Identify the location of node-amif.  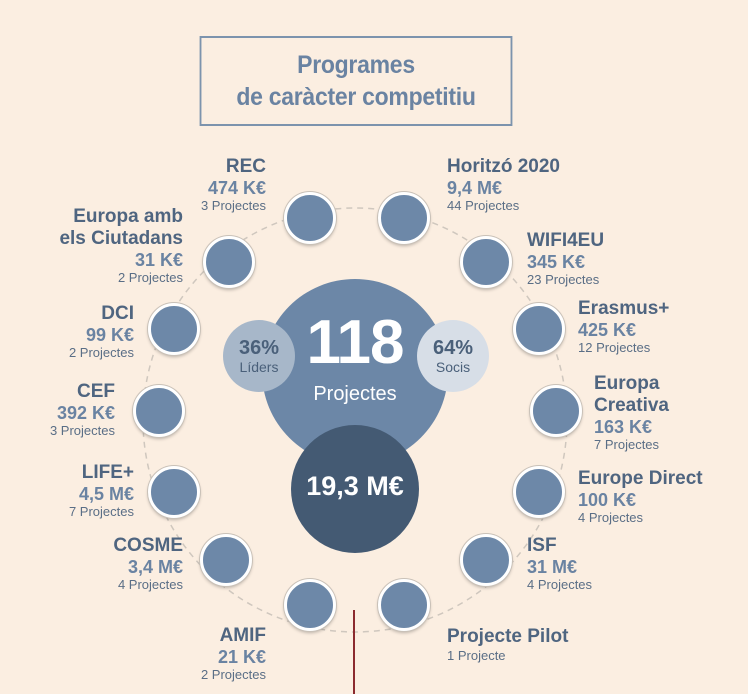
(310, 605).